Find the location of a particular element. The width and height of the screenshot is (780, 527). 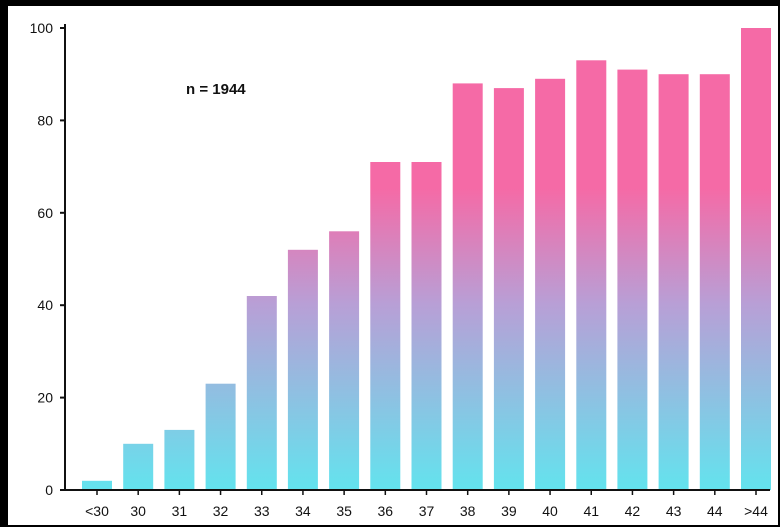

x-tick-label-16: >44 is located at coordinates (756, 511).